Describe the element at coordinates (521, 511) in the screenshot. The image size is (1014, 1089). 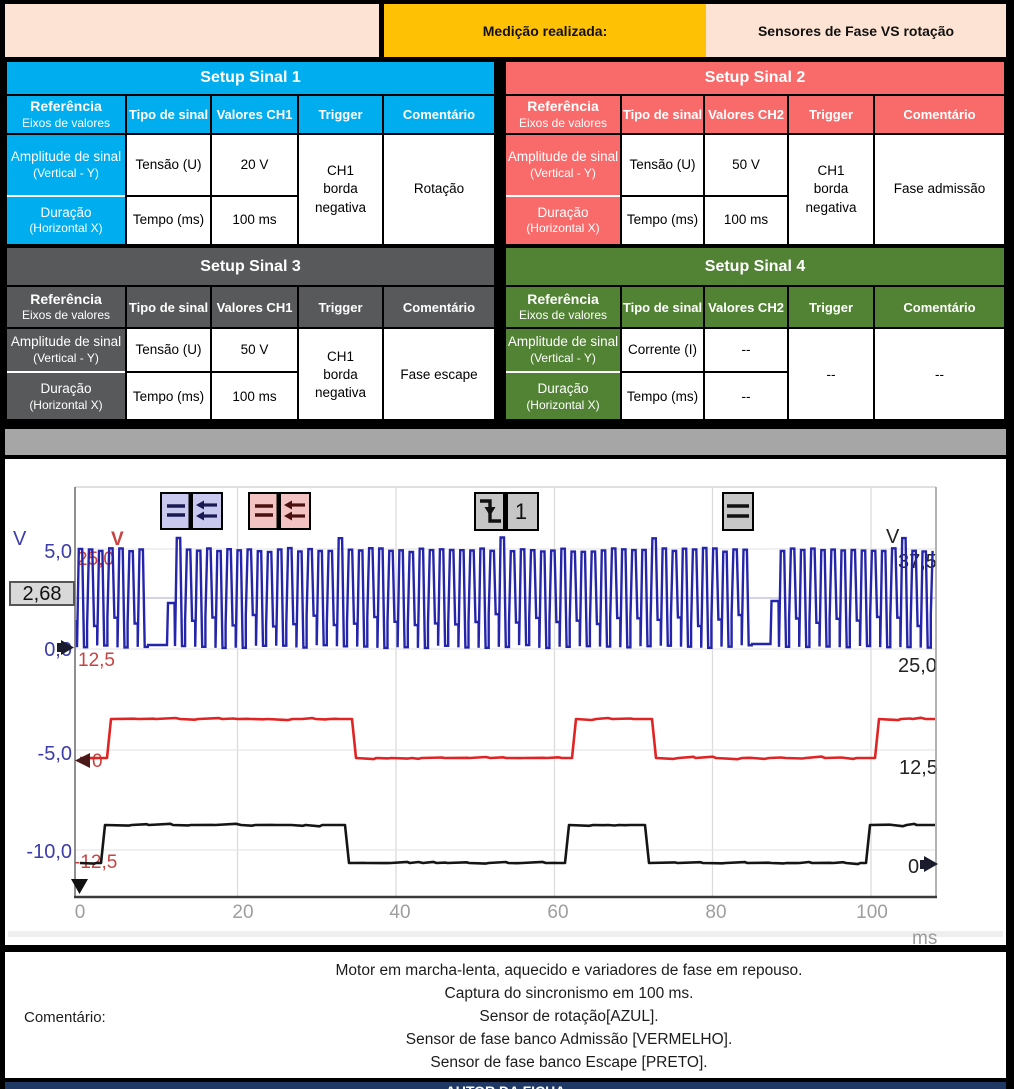
I see `svg-text: 1` at that location.